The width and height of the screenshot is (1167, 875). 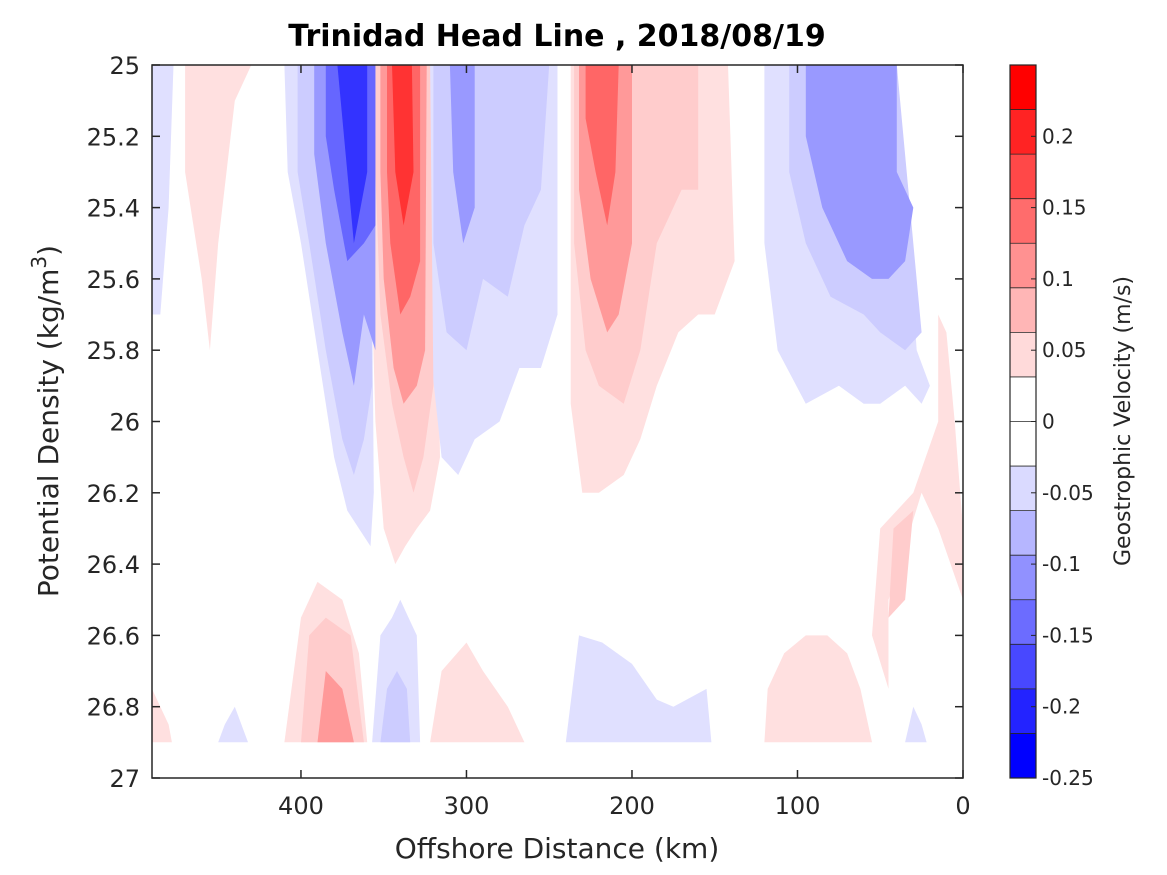 I want to click on chart-title: Trinidad Head Line , 2018/08/19, so click(x=556, y=36).